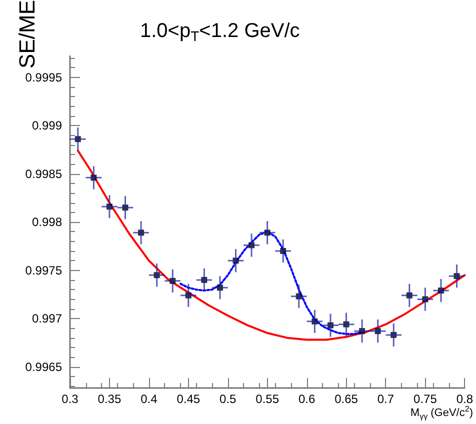 The width and height of the screenshot is (476, 424). Describe the element at coordinates (228, 399) in the screenshot. I see `x-tick-label: 0.5` at that location.